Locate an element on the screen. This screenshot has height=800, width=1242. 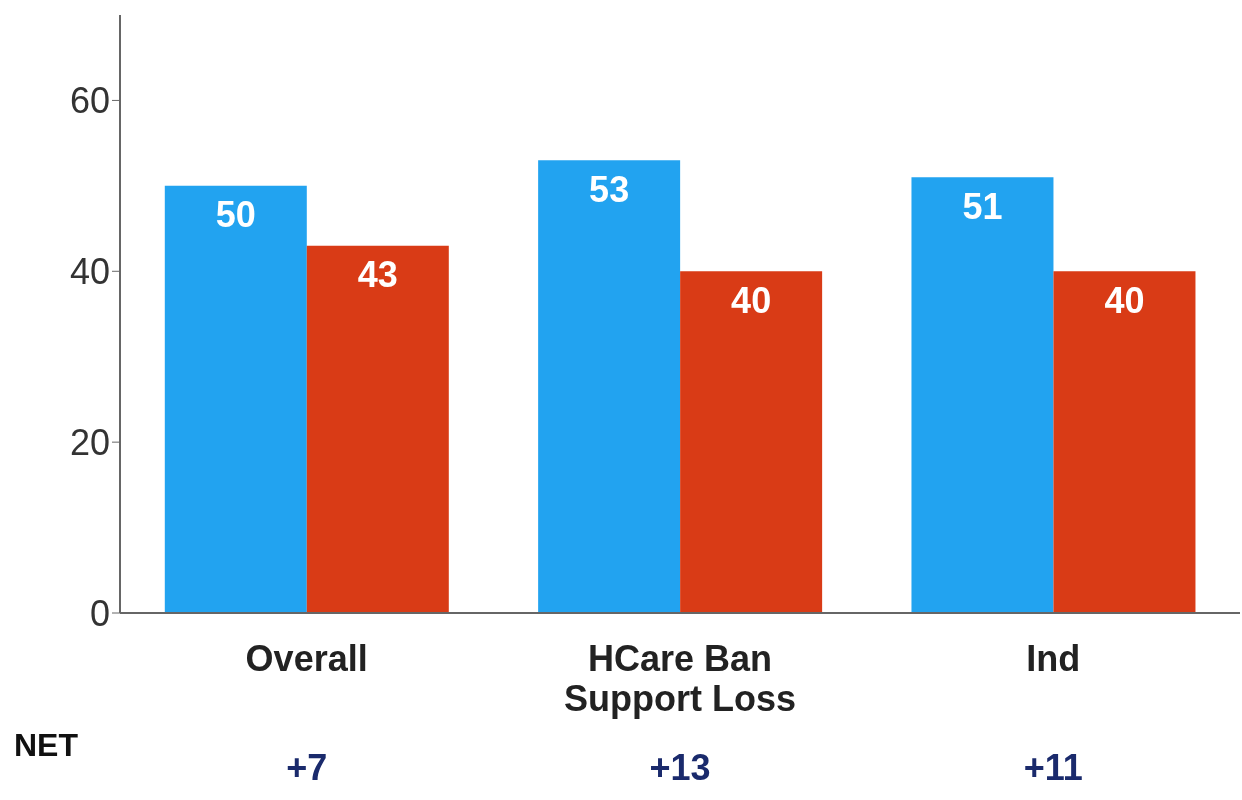
text: NET is located at coordinates (46, 745).